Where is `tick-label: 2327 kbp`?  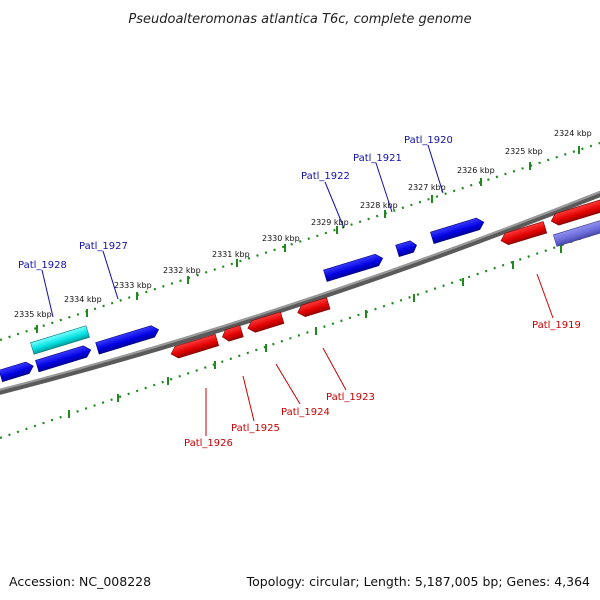 tick-label: 2327 kbp is located at coordinates (427, 187).